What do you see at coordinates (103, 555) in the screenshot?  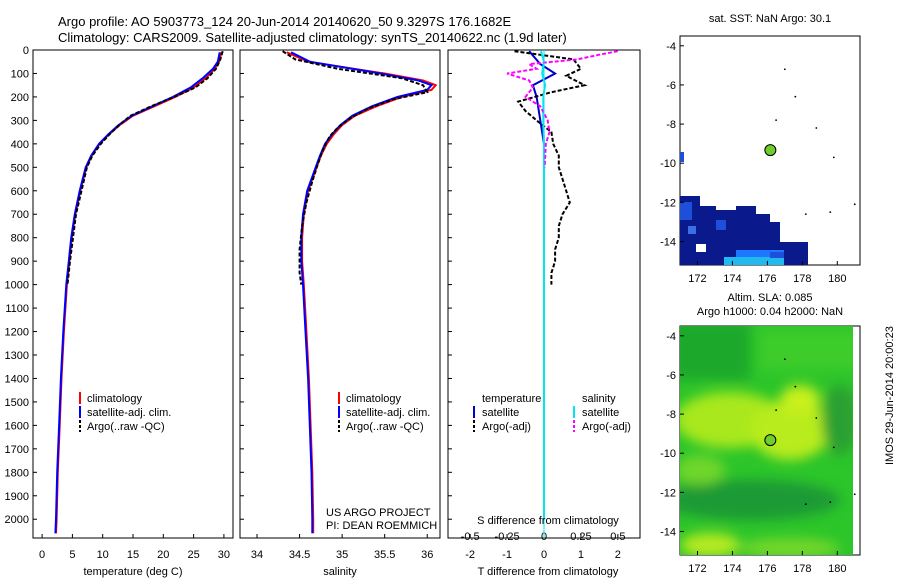 I see `x-tick-label: 10` at bounding box center [103, 555].